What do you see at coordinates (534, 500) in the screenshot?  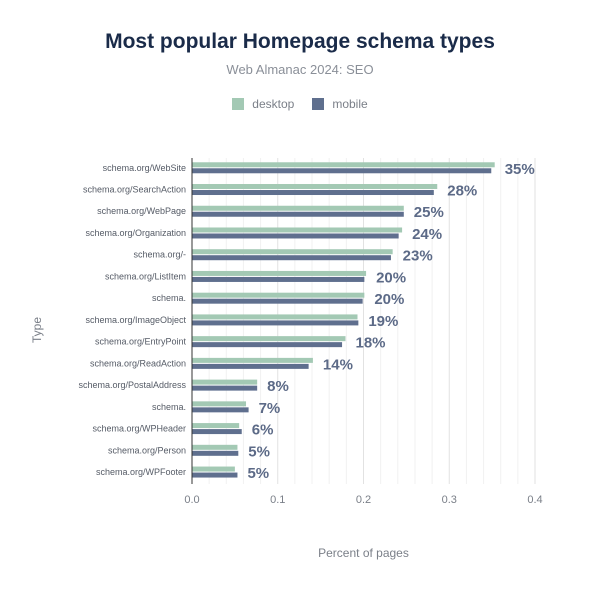 I see `x-tick-label: 0.4` at bounding box center [534, 500].